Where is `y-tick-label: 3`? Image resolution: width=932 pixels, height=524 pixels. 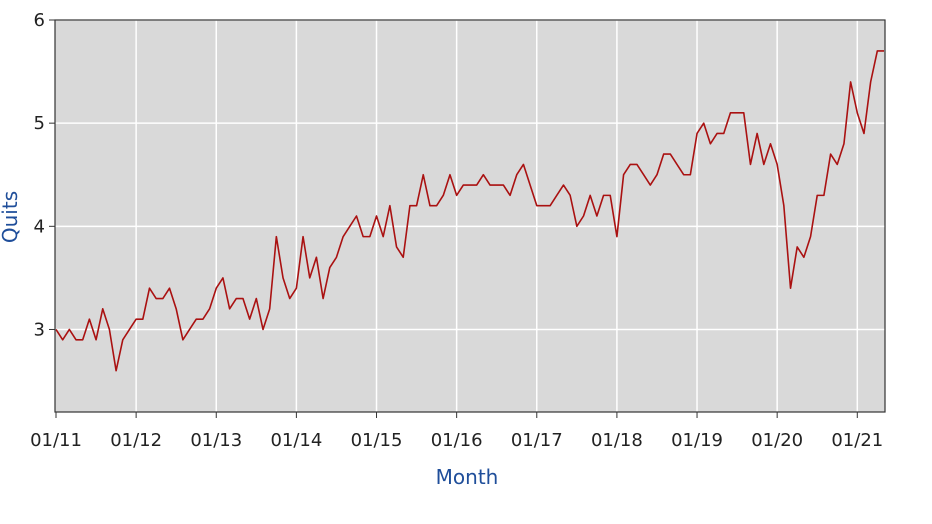 y-tick-label: 3 is located at coordinates (39, 329).